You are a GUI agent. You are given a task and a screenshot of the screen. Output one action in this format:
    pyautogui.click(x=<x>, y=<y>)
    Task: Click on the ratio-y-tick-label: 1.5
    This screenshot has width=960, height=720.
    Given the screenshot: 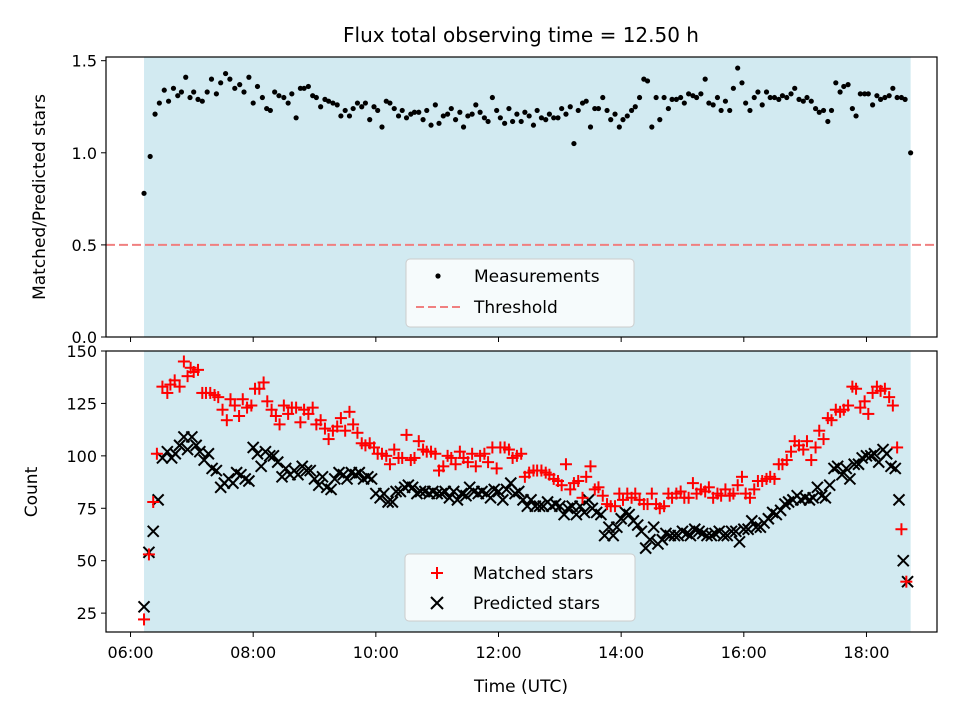 What is the action you would take?
    pyautogui.click(x=84, y=61)
    